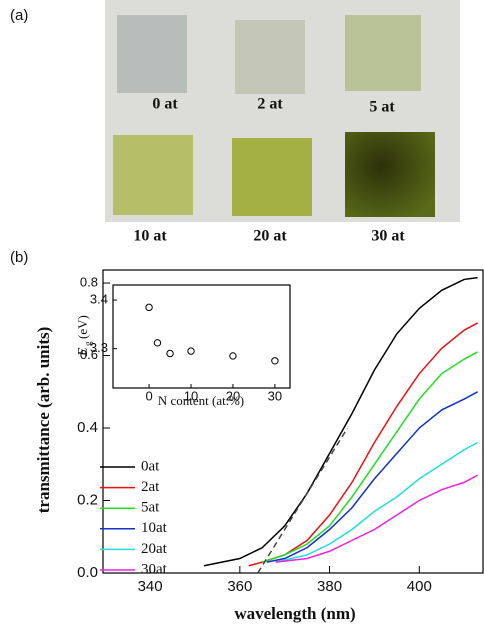 This screenshot has width=484, height=627. What do you see at coordinates (233, 395) in the screenshot?
I see `x-tick-label: 20` at bounding box center [233, 395].